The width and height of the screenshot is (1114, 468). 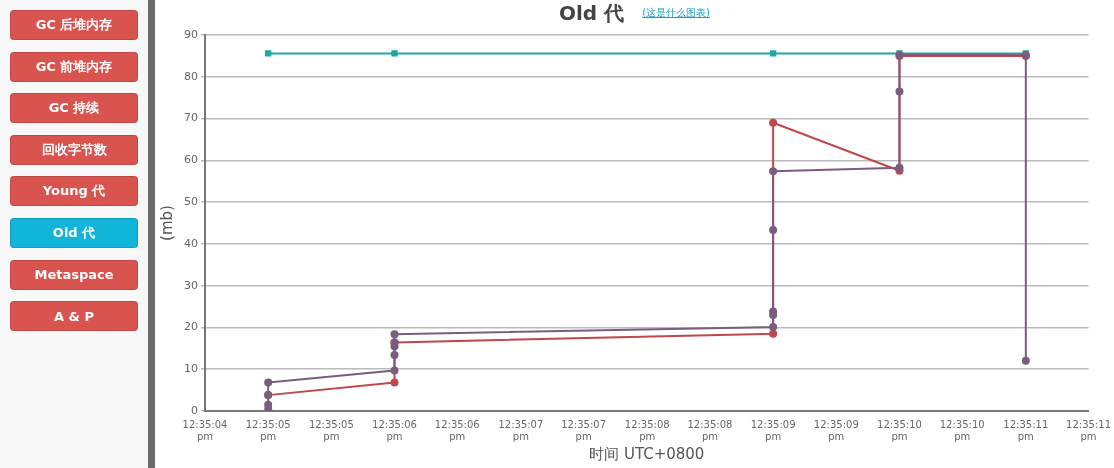 I want to click on y-tick-label: 40, so click(x=191, y=243).